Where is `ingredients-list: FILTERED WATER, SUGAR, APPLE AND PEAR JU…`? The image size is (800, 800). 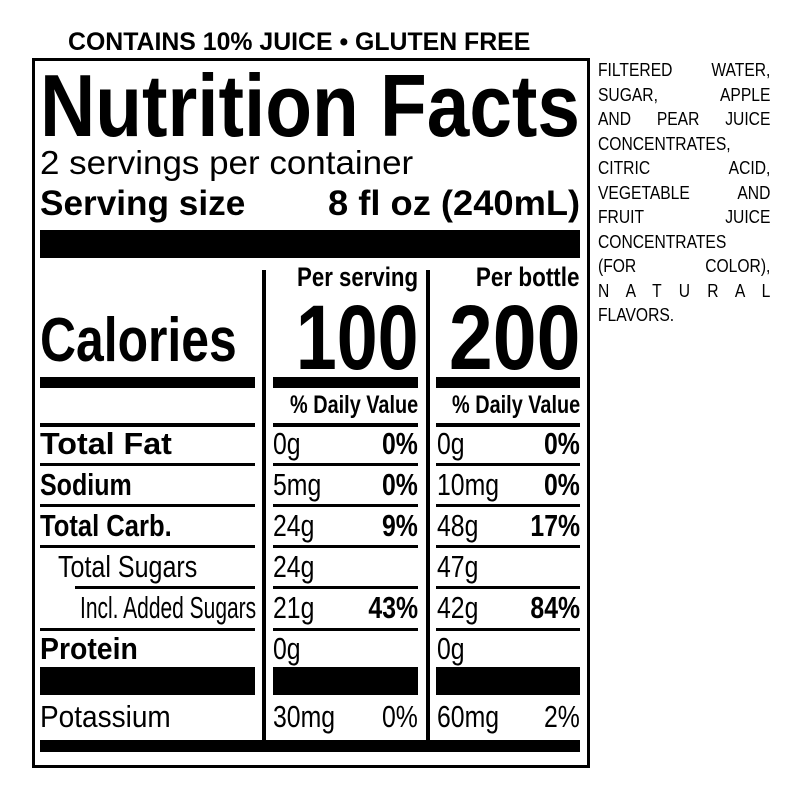 ingredients-list: FILTERED WATER, SUGAR, APPLE AND PEAR JU… is located at coordinates (684, 193).